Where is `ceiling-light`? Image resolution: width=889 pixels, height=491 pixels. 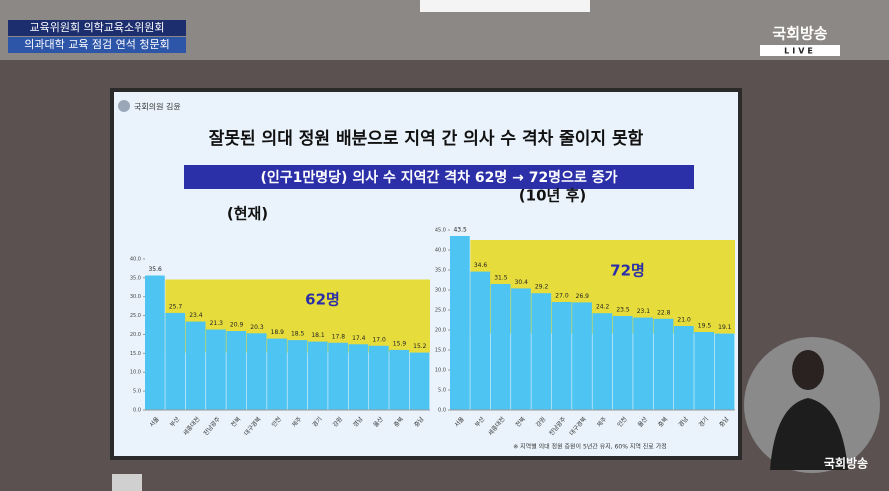 ceiling-light is located at coordinates (505, 6).